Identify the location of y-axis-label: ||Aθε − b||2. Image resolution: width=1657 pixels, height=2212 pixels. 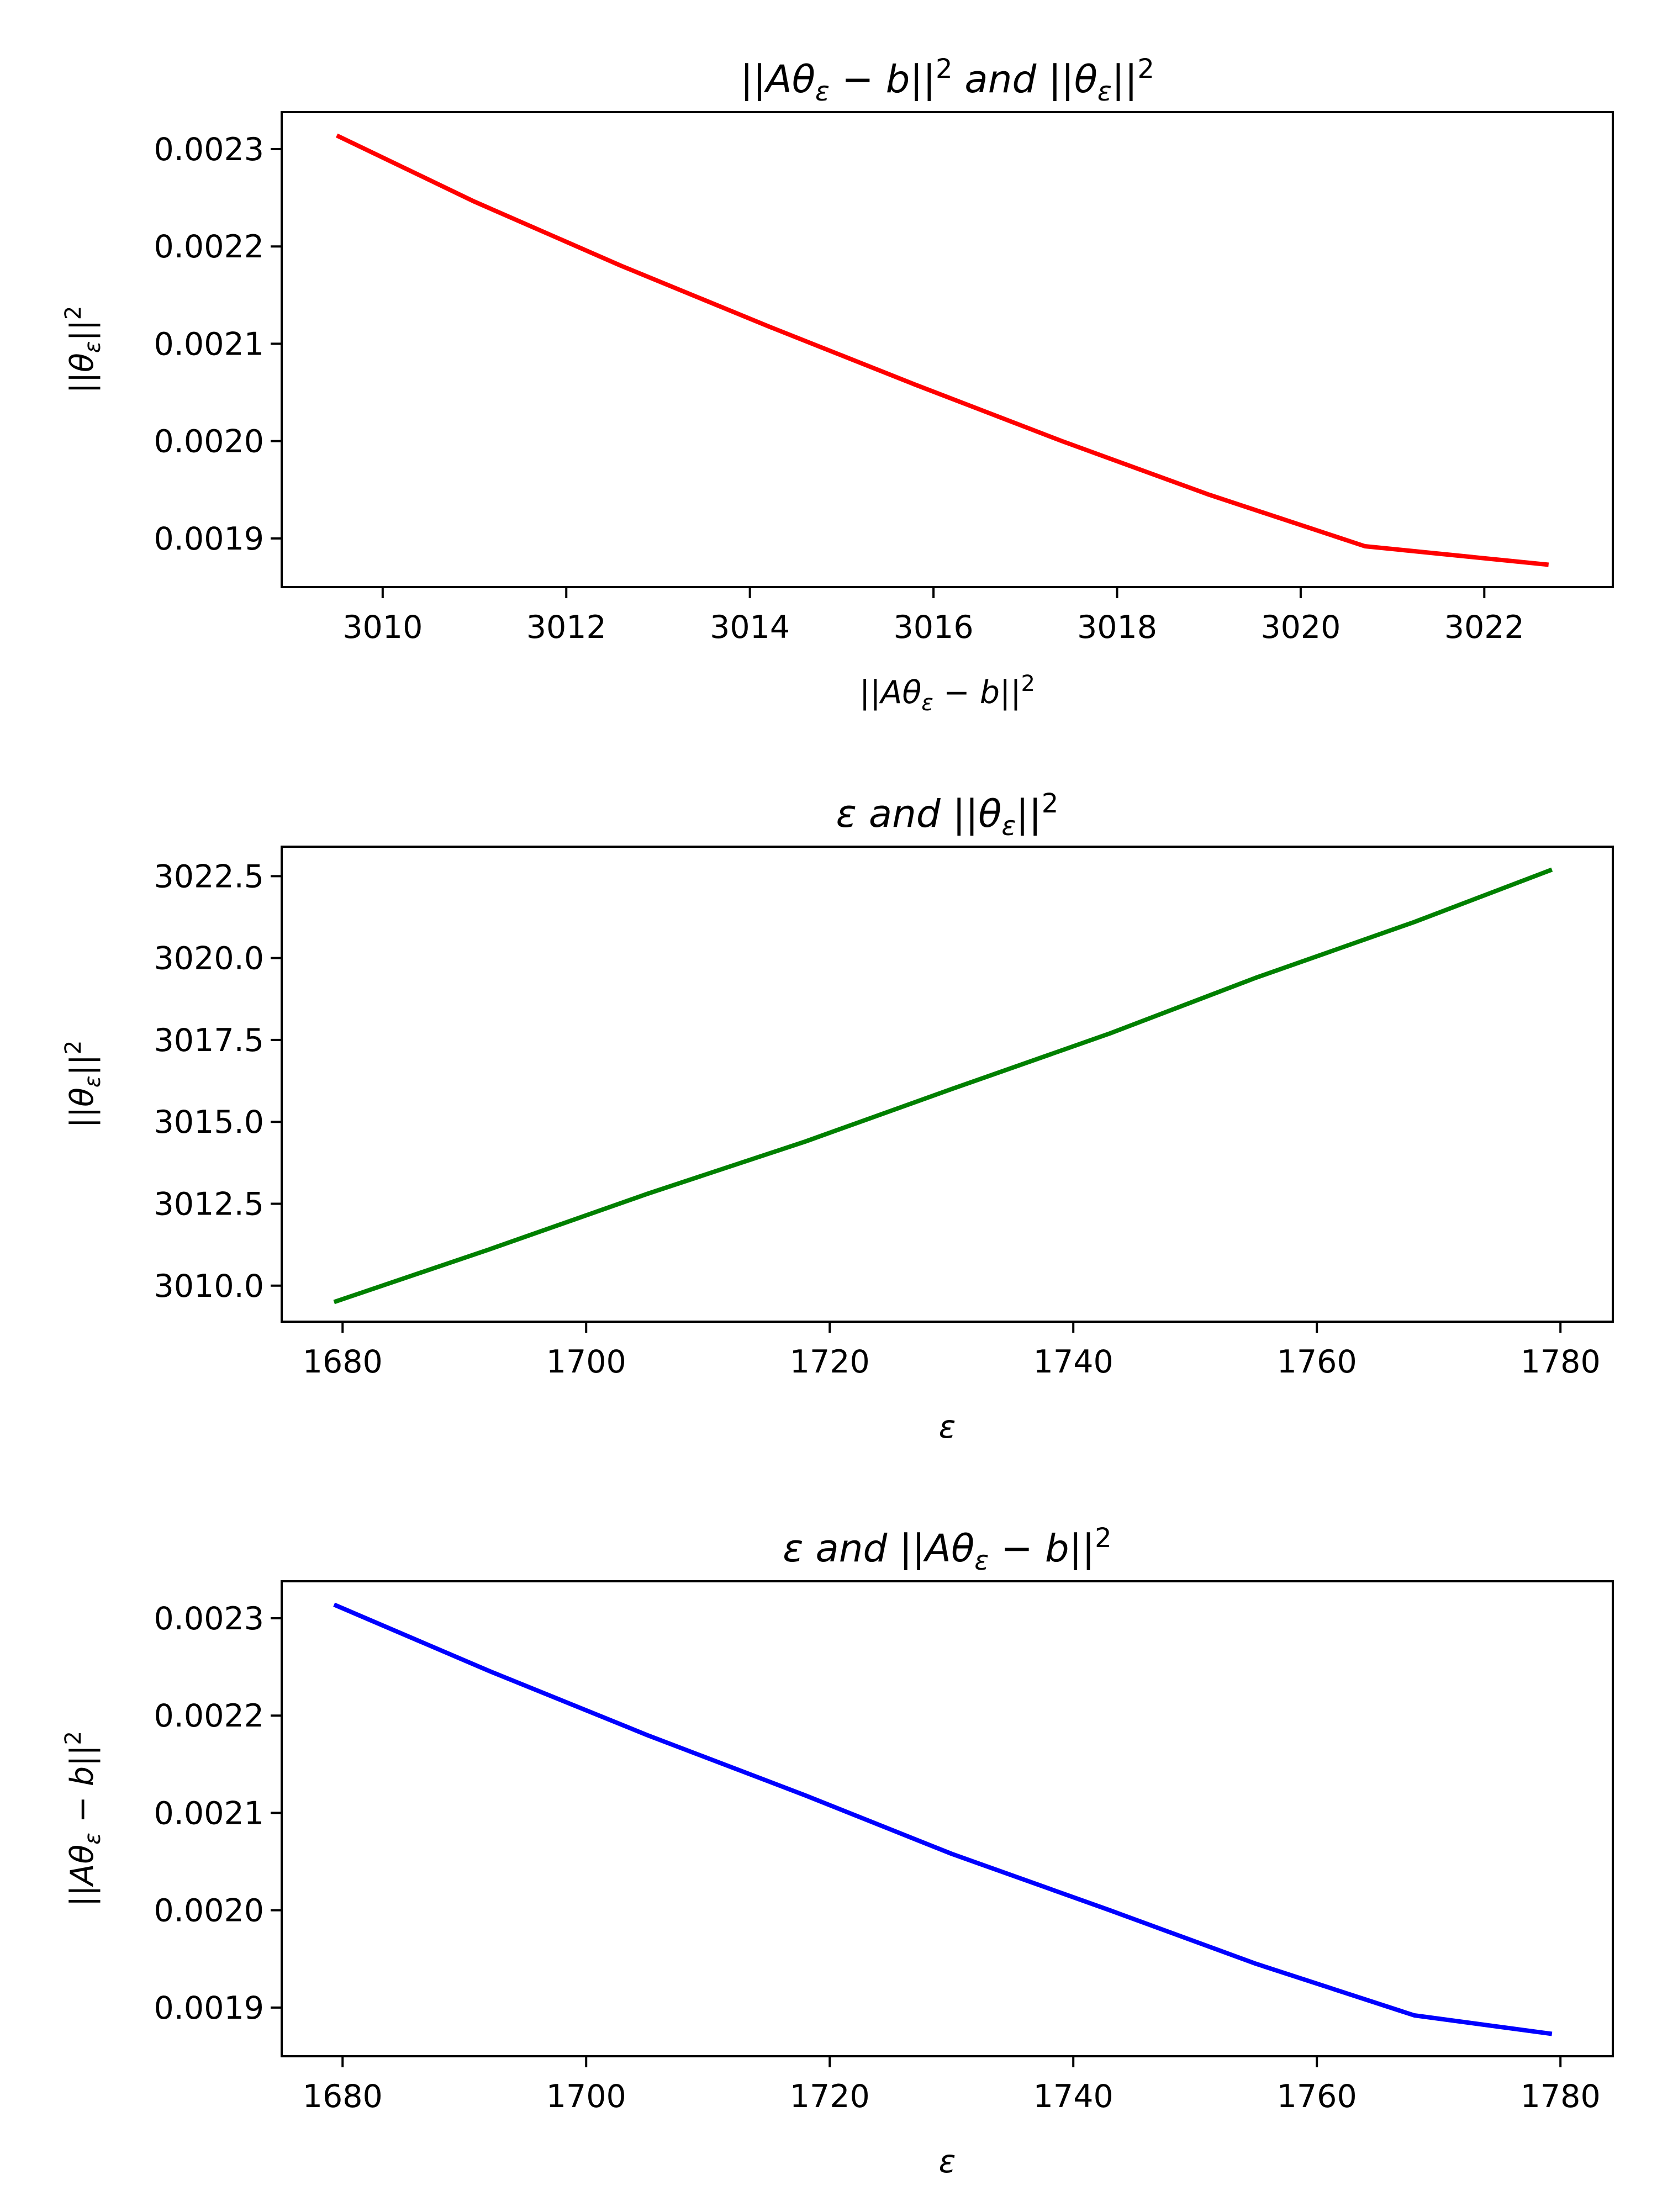
(83, 1819).